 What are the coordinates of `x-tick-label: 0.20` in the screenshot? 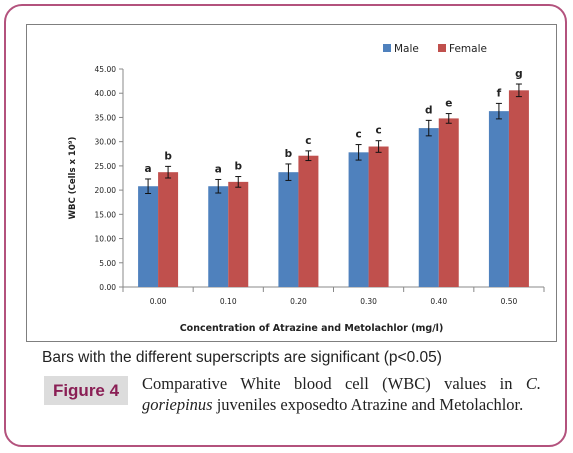 It's located at (298, 301).